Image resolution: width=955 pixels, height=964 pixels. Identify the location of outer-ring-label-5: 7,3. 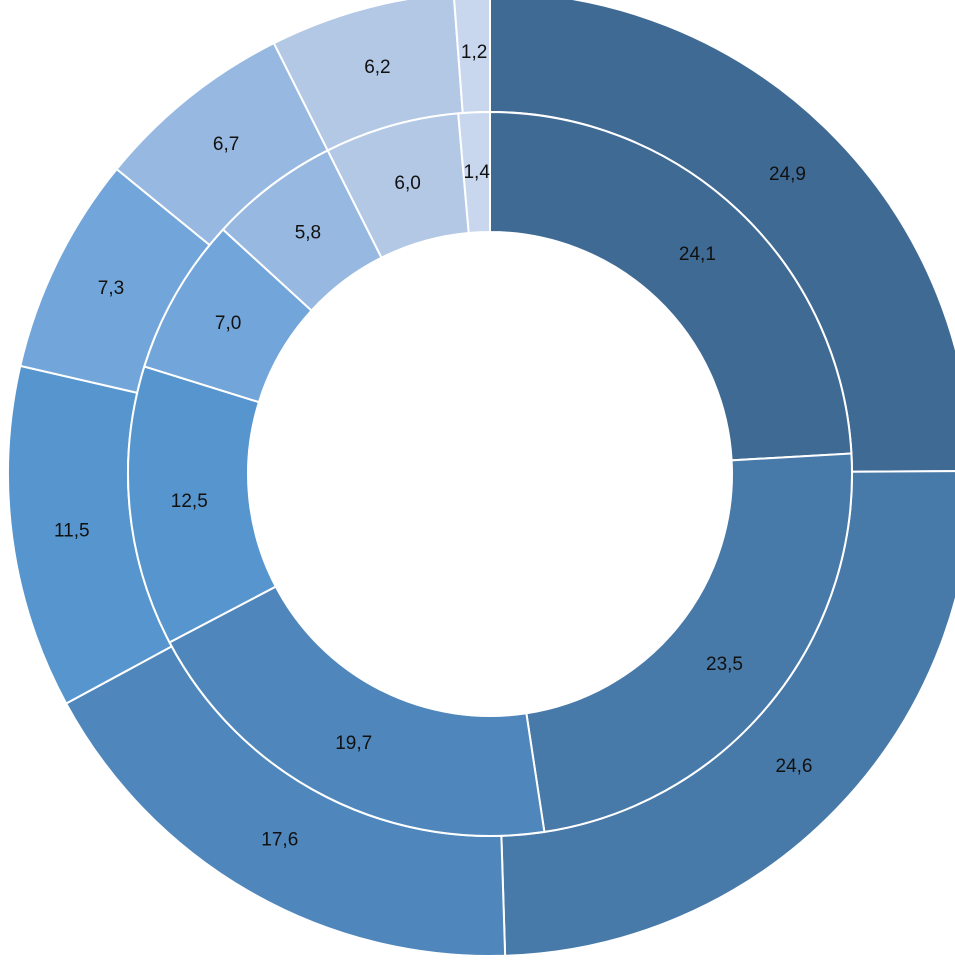
(111, 288).